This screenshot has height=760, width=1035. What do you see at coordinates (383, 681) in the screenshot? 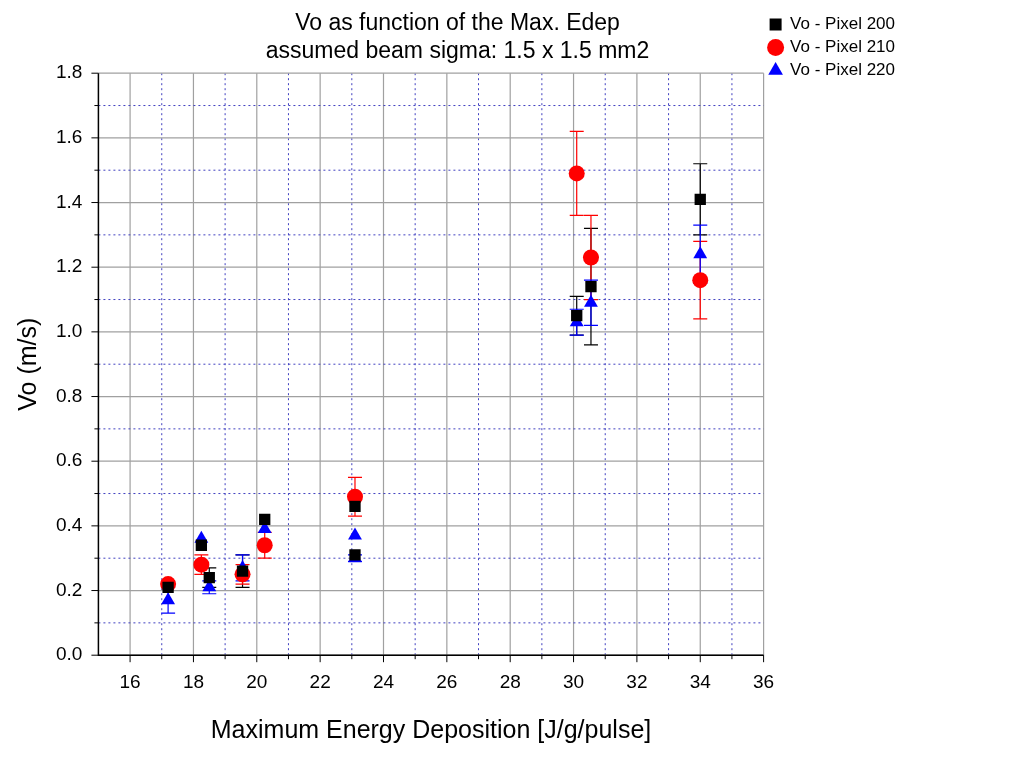
I see `x-tick-label: 24` at bounding box center [383, 681].